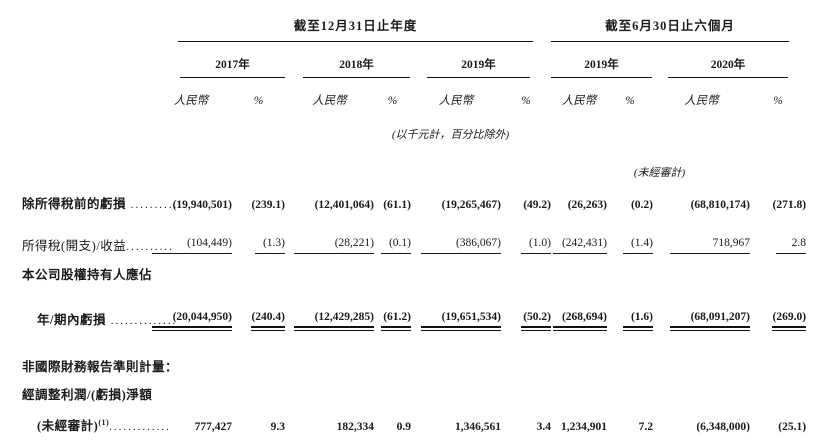  I want to click on cell-value: (269.0), so click(789, 321).